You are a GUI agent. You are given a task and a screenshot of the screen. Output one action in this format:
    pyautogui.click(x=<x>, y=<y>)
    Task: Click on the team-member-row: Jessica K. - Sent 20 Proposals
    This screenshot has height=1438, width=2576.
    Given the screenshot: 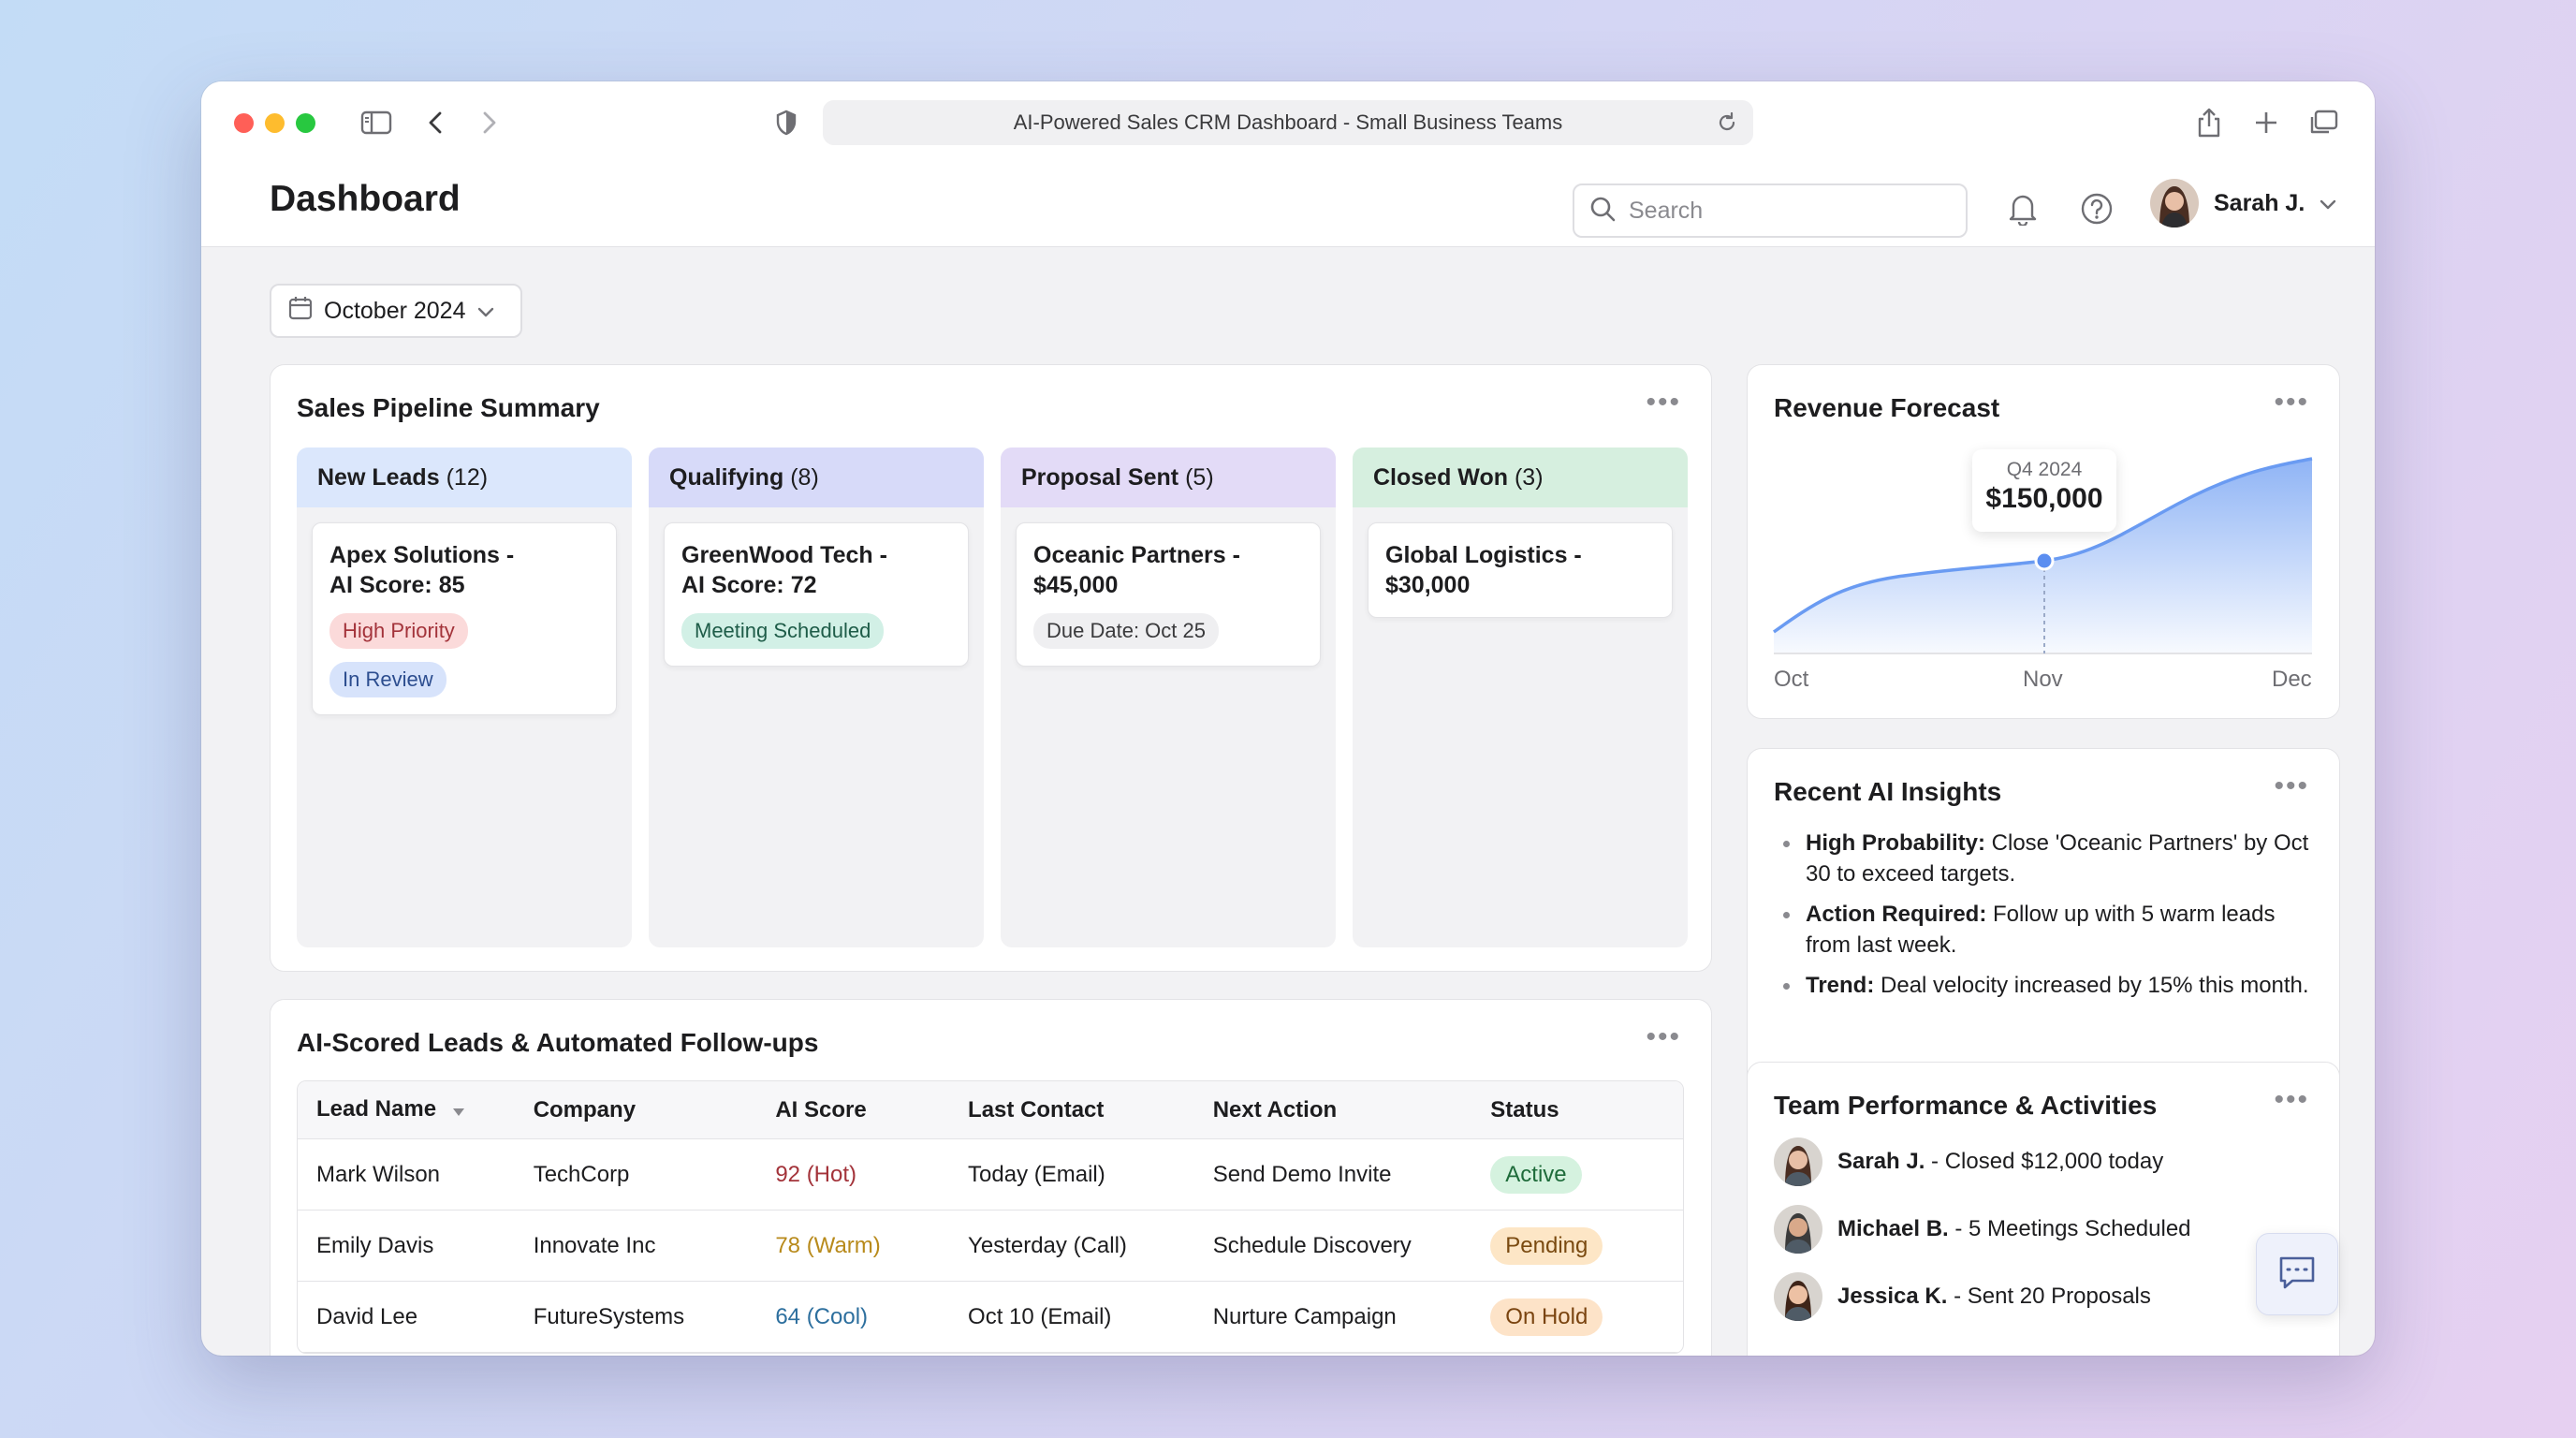 What is the action you would take?
    pyautogui.click(x=1963, y=1296)
    